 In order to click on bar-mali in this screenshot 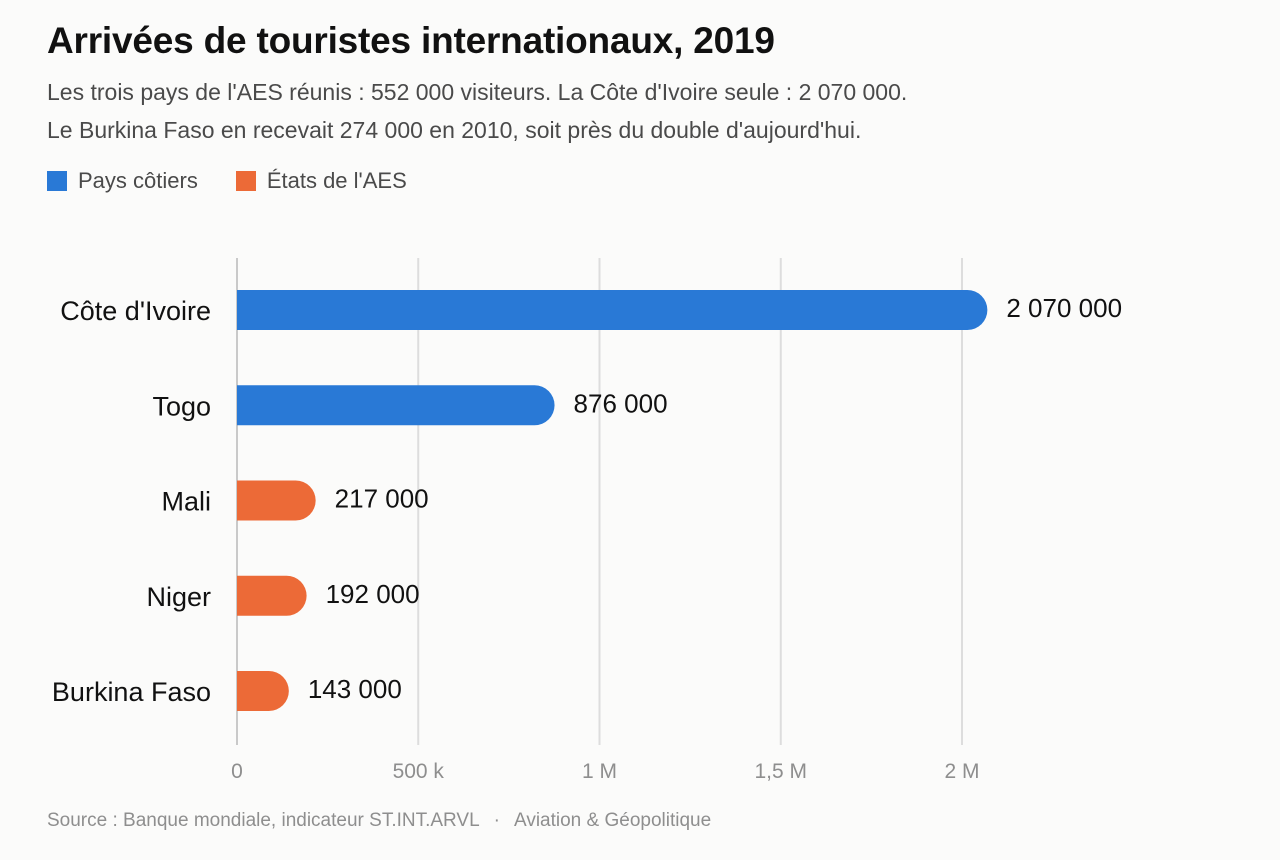, I will do `click(276, 500)`.